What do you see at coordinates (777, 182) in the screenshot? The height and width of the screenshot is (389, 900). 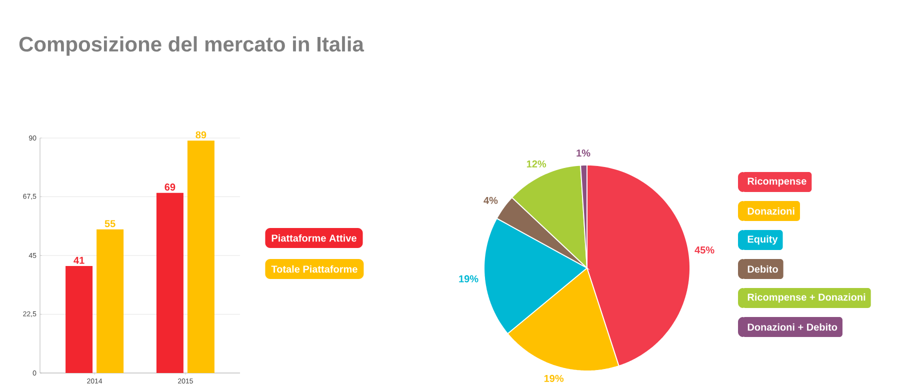 I see `legend-label: Ricompense` at bounding box center [777, 182].